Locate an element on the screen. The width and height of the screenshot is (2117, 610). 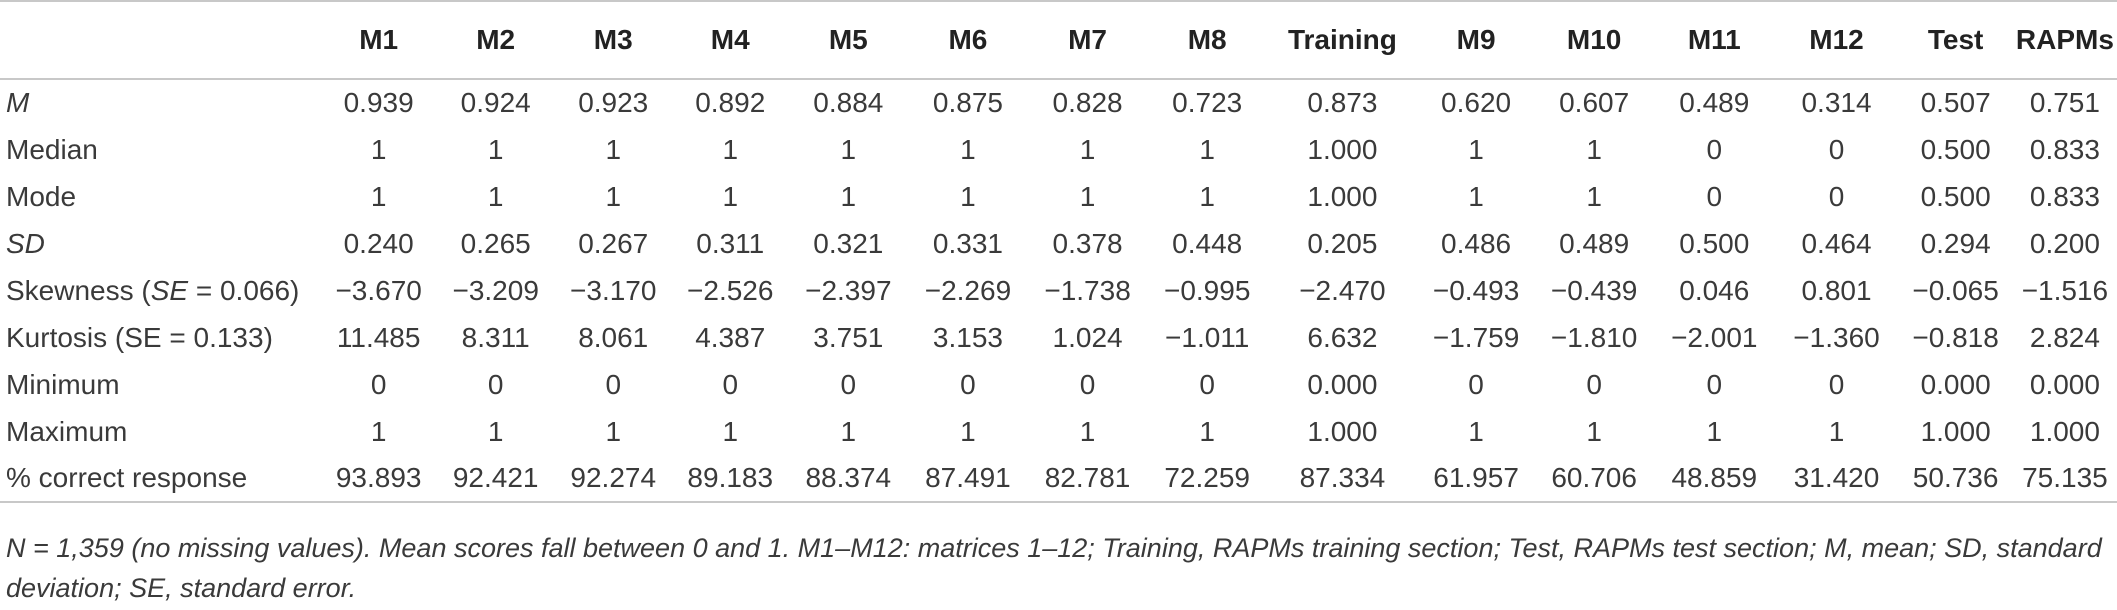
table-cell: 50.736 is located at coordinates (1955, 479).